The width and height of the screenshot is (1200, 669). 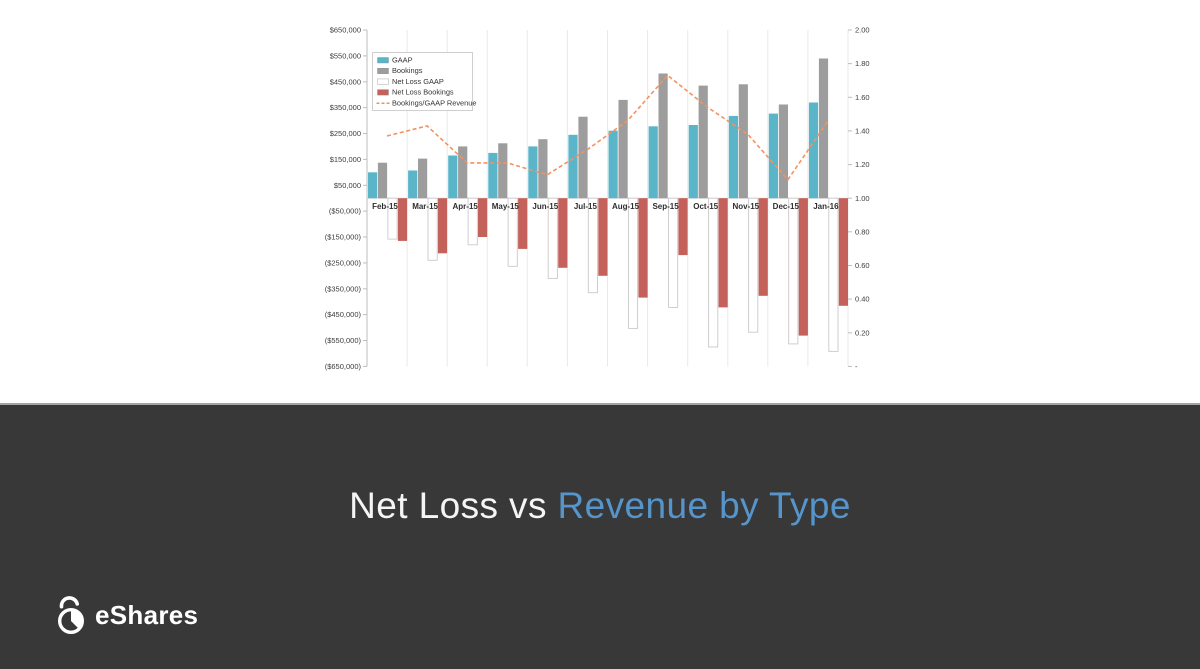 What do you see at coordinates (345, 107) in the screenshot?
I see `svg-text: $350,000` at bounding box center [345, 107].